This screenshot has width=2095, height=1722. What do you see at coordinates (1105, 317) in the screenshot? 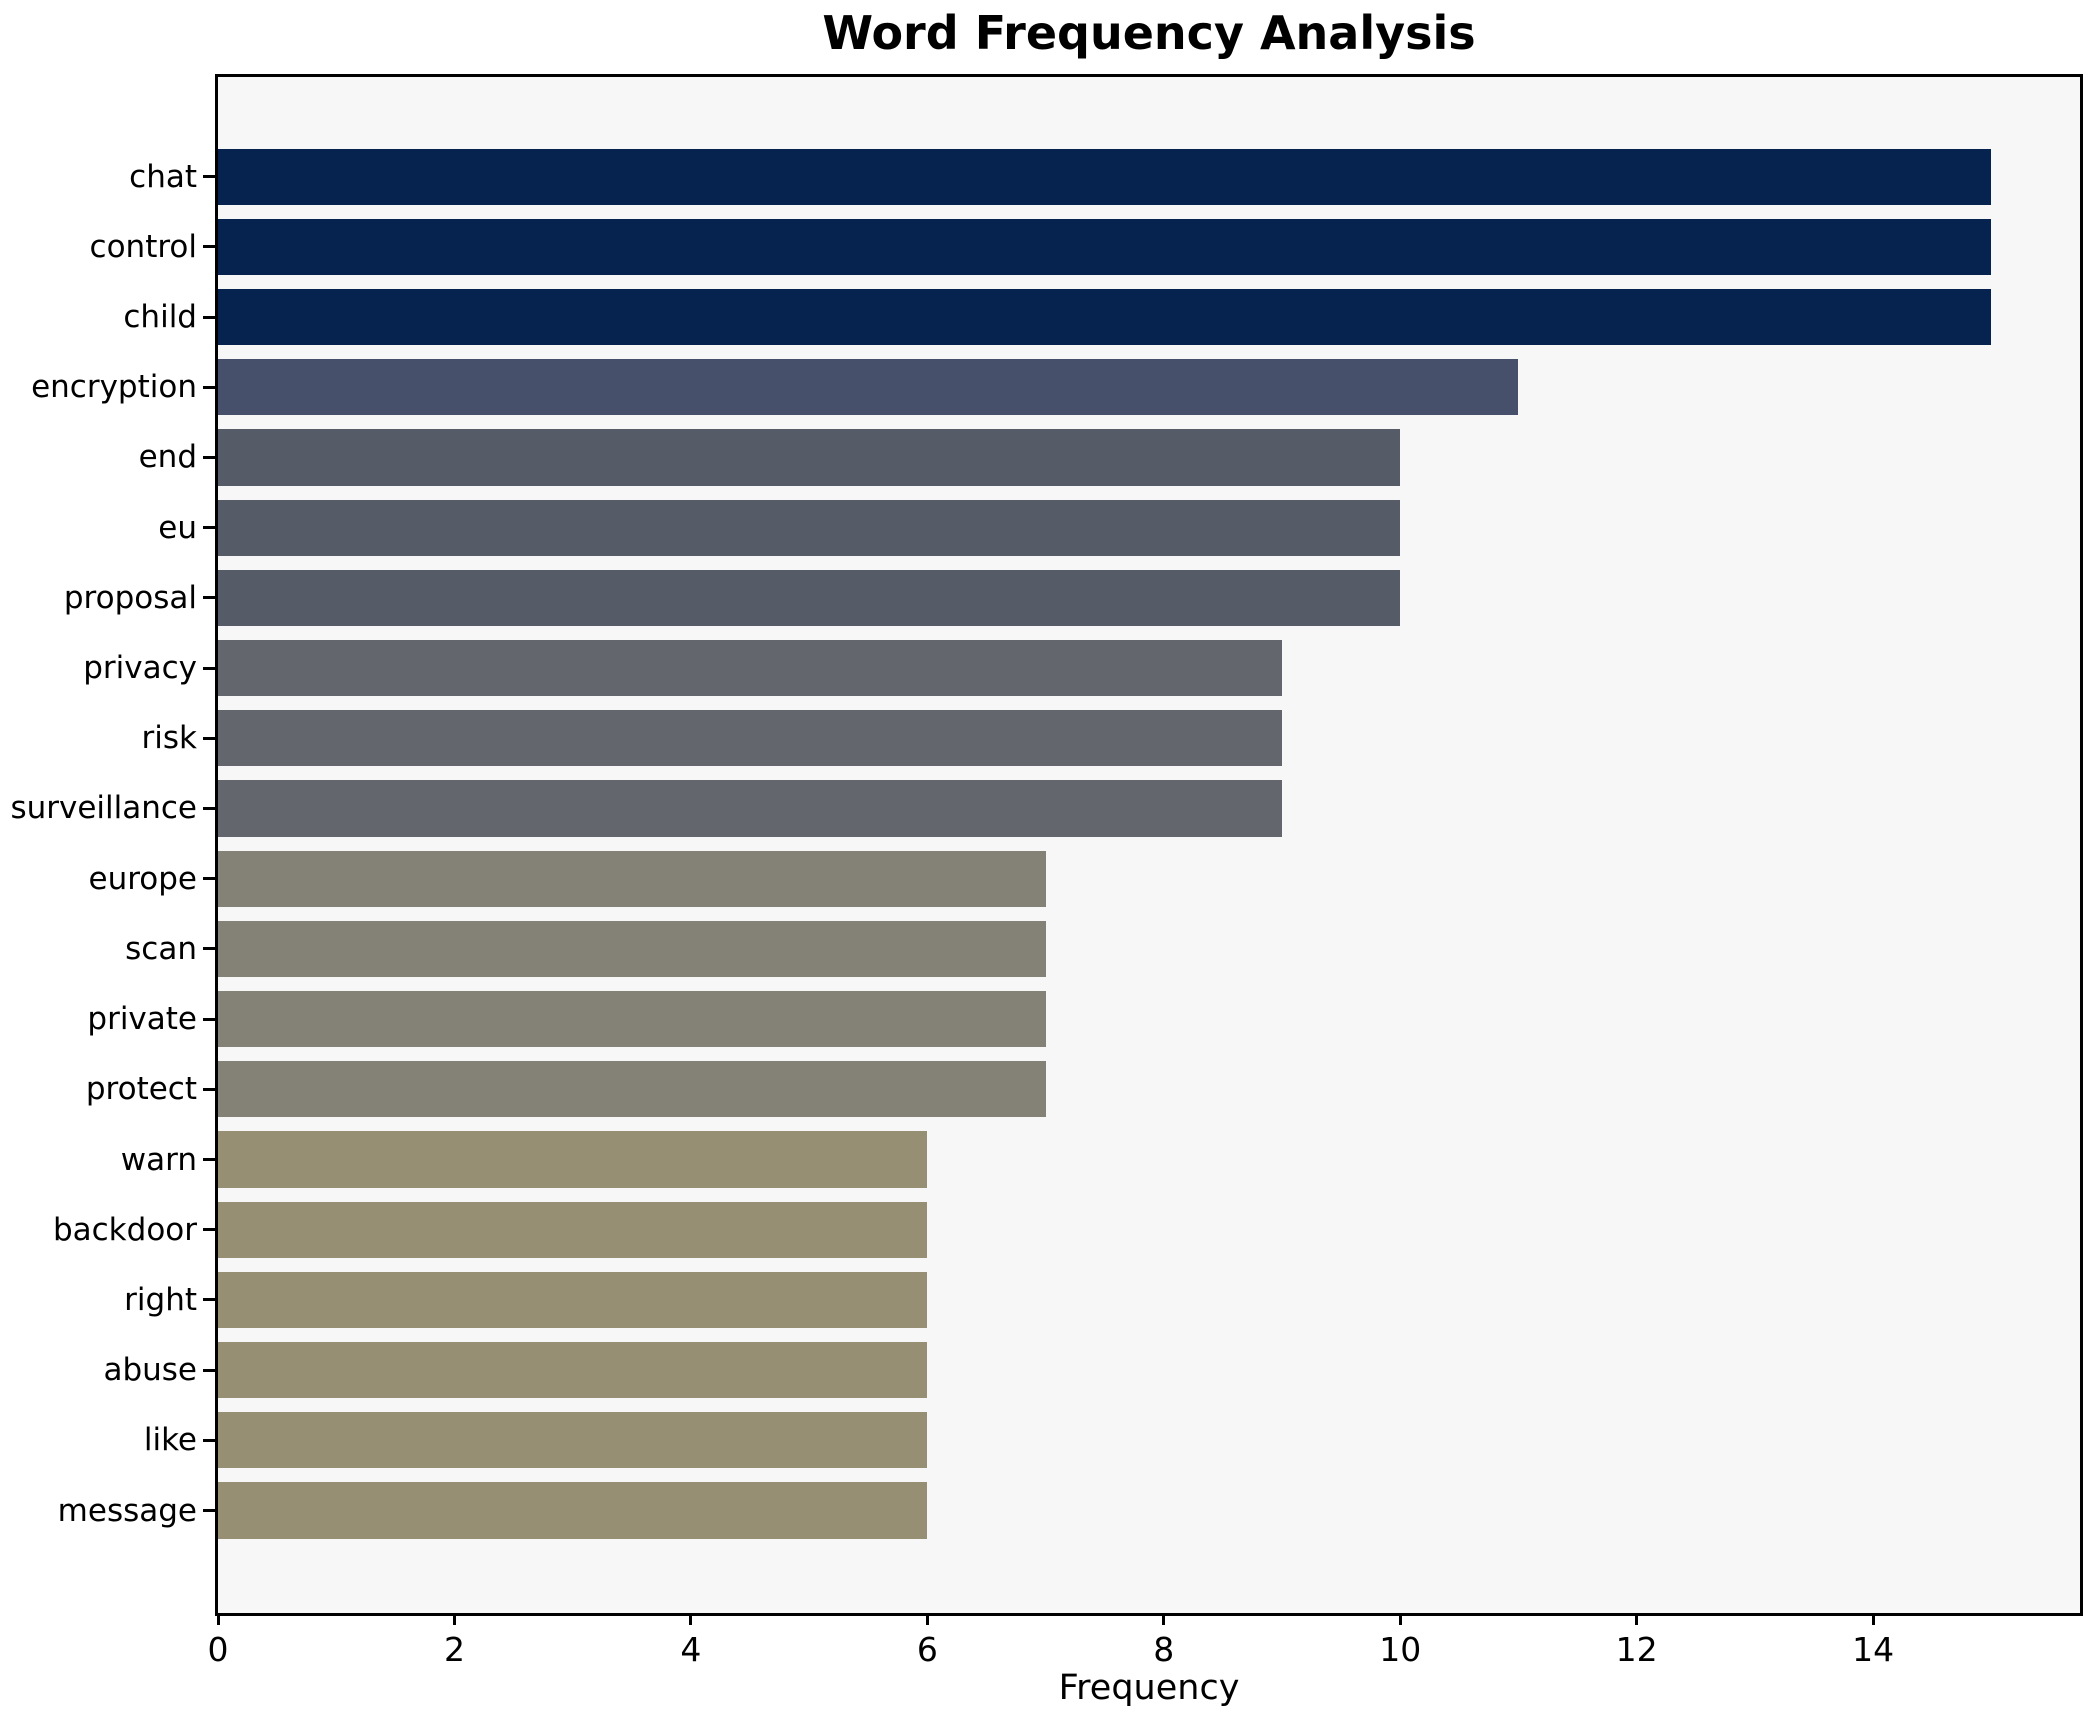
I see `bar-child` at bounding box center [1105, 317].